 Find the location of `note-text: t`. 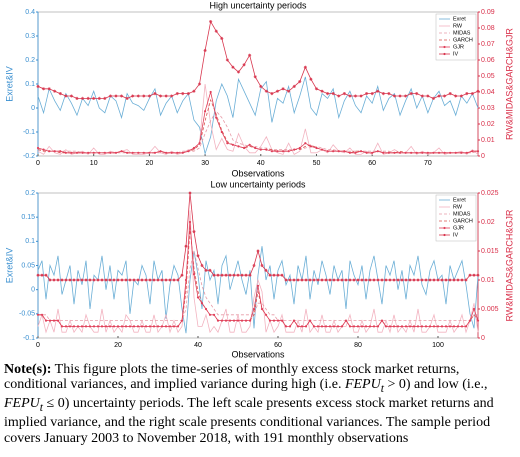

note-text: t is located at coordinates (41, 408).